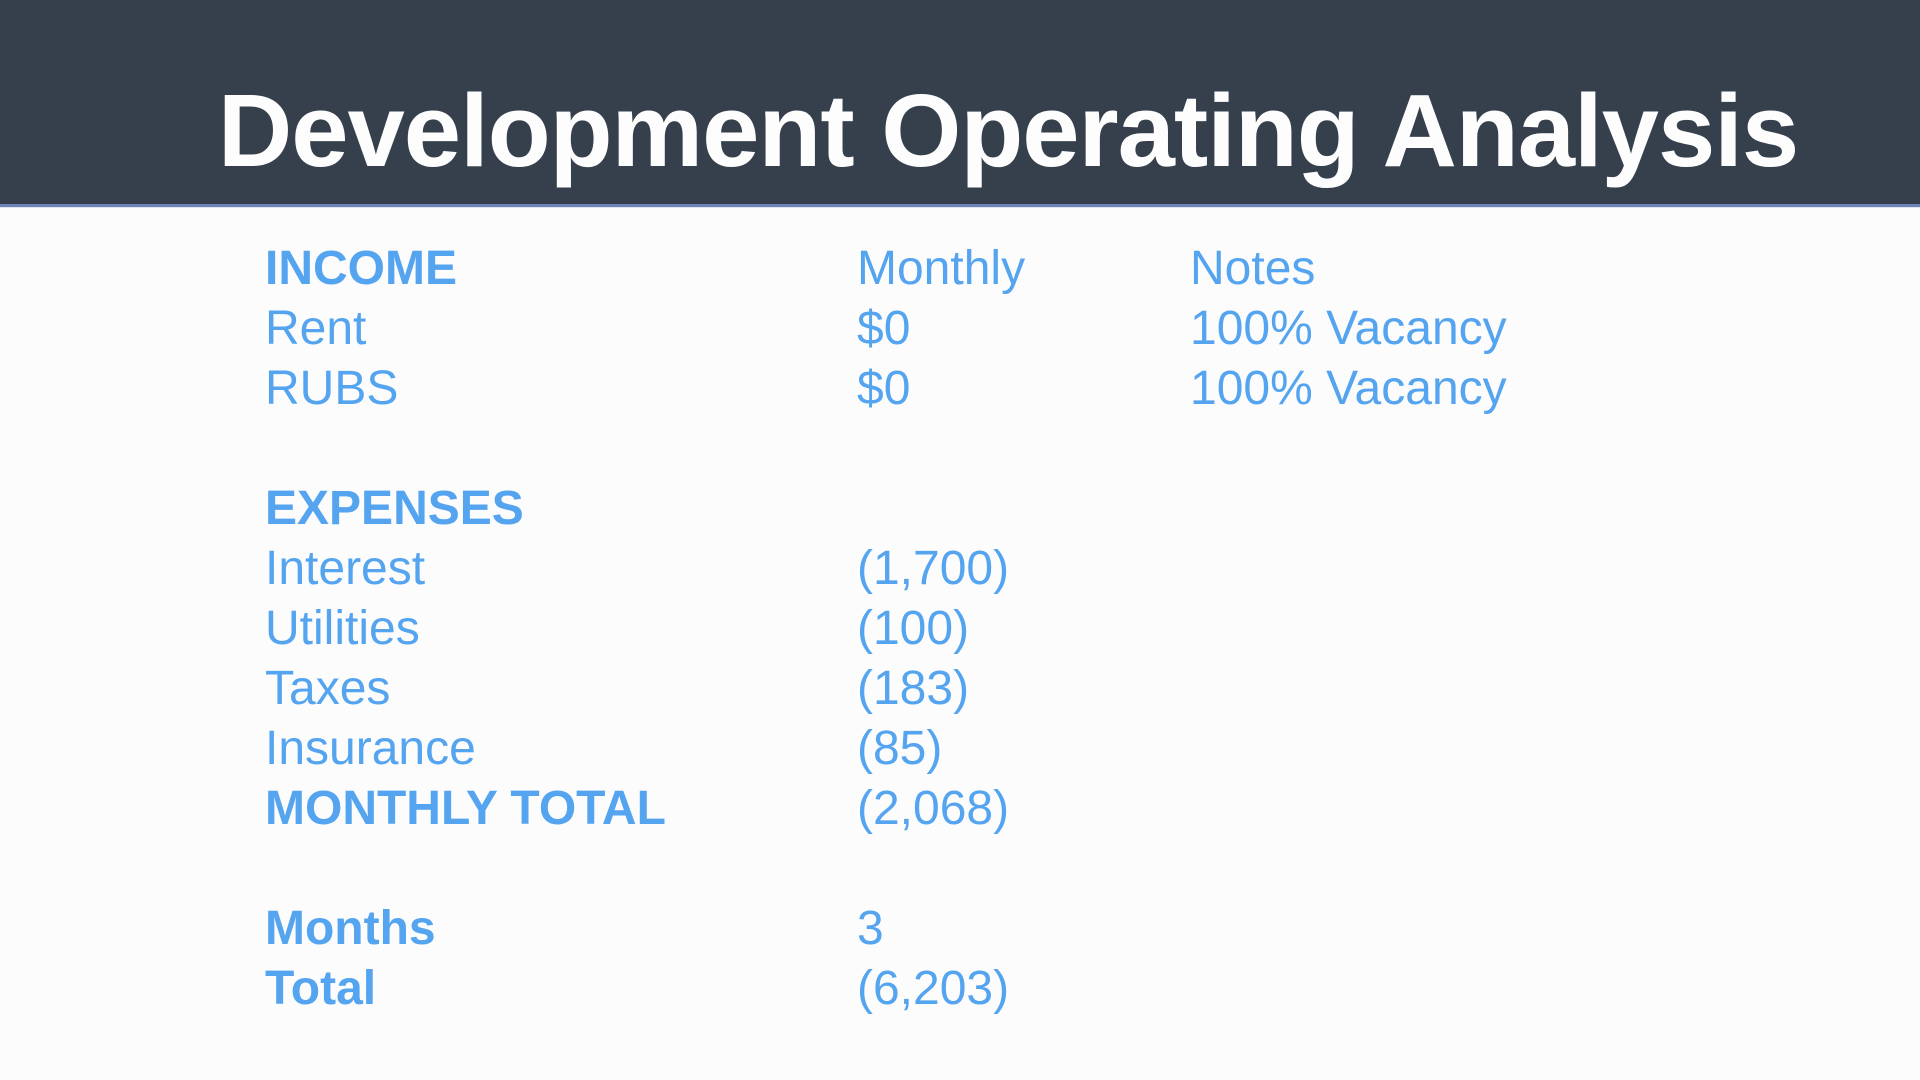  Describe the element at coordinates (1092, 329) in the screenshot. I see `table-row: Rent $0 100% Vacancy` at that location.